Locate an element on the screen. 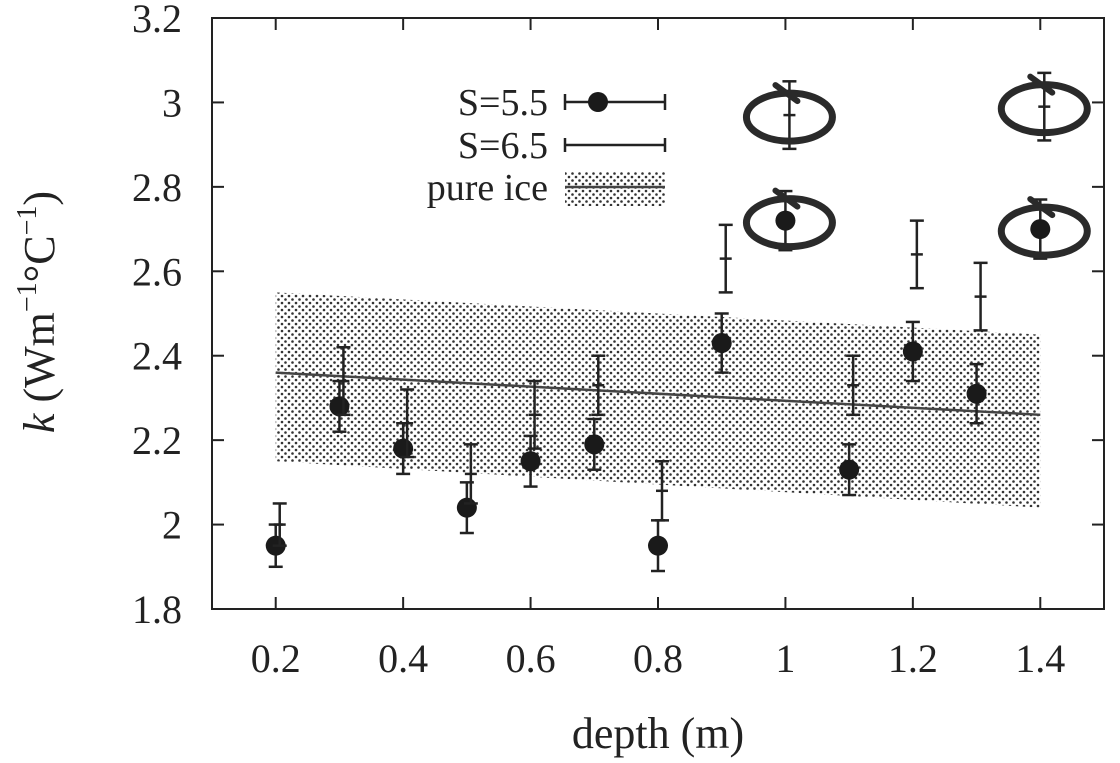 The width and height of the screenshot is (1120, 763). y-axis-title-unit2: °C is located at coordinates (39, 258).